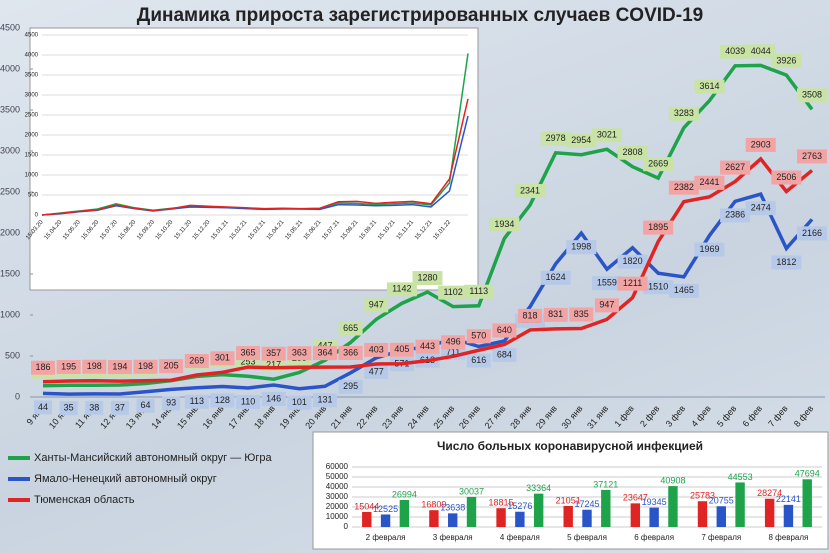 The height and width of the screenshot is (553, 830). Describe the element at coordinates (453, 342) in the screenshot. I see `value-label: 496` at that location.